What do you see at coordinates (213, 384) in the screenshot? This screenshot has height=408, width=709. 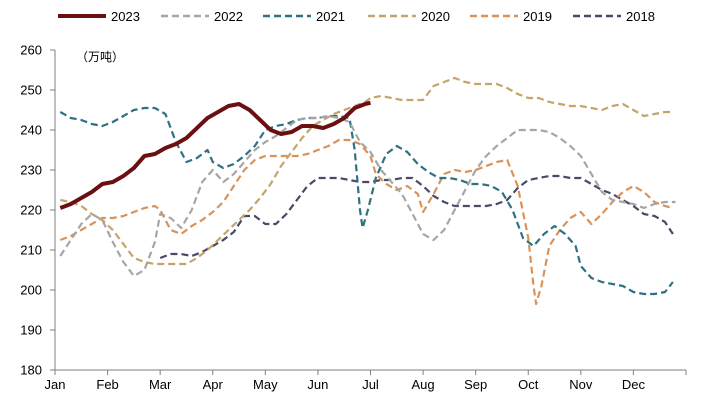 I see `x-tick-label: Apr` at bounding box center [213, 384].